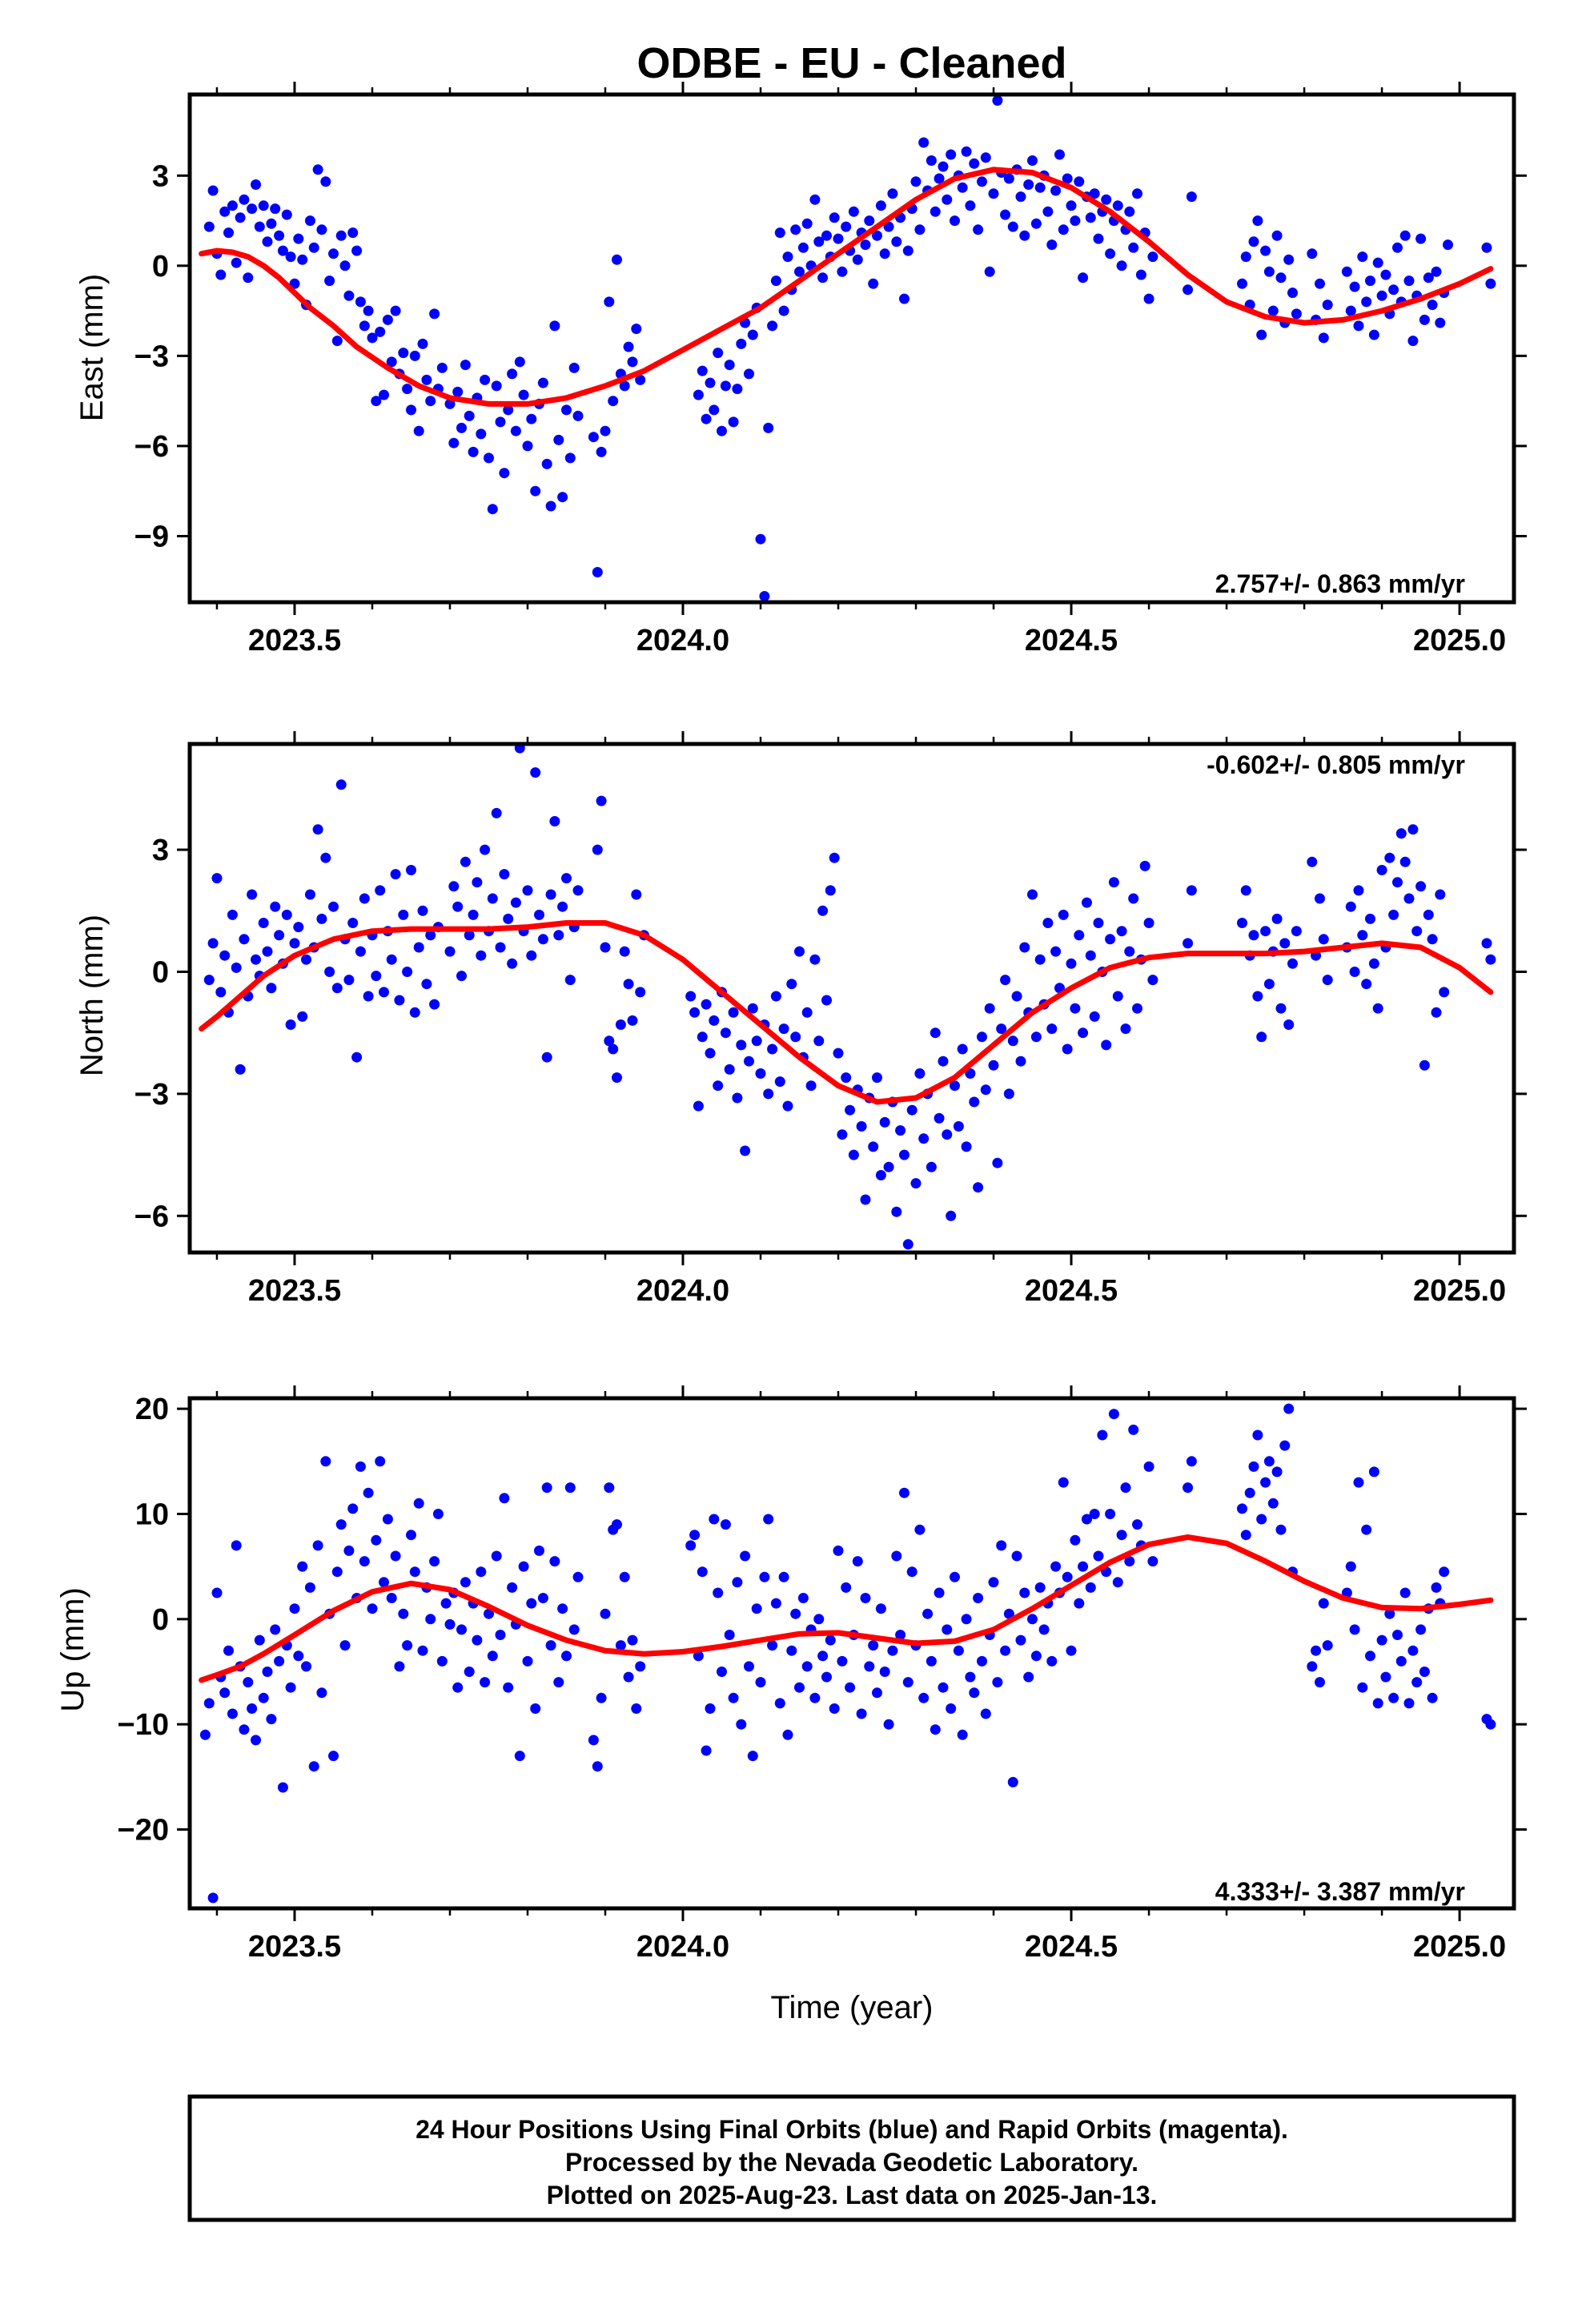 This screenshot has width=1582, height=2324. Describe the element at coordinates (683, 640) in the screenshot. I see `east-xtick-label: 2024.0` at that location.